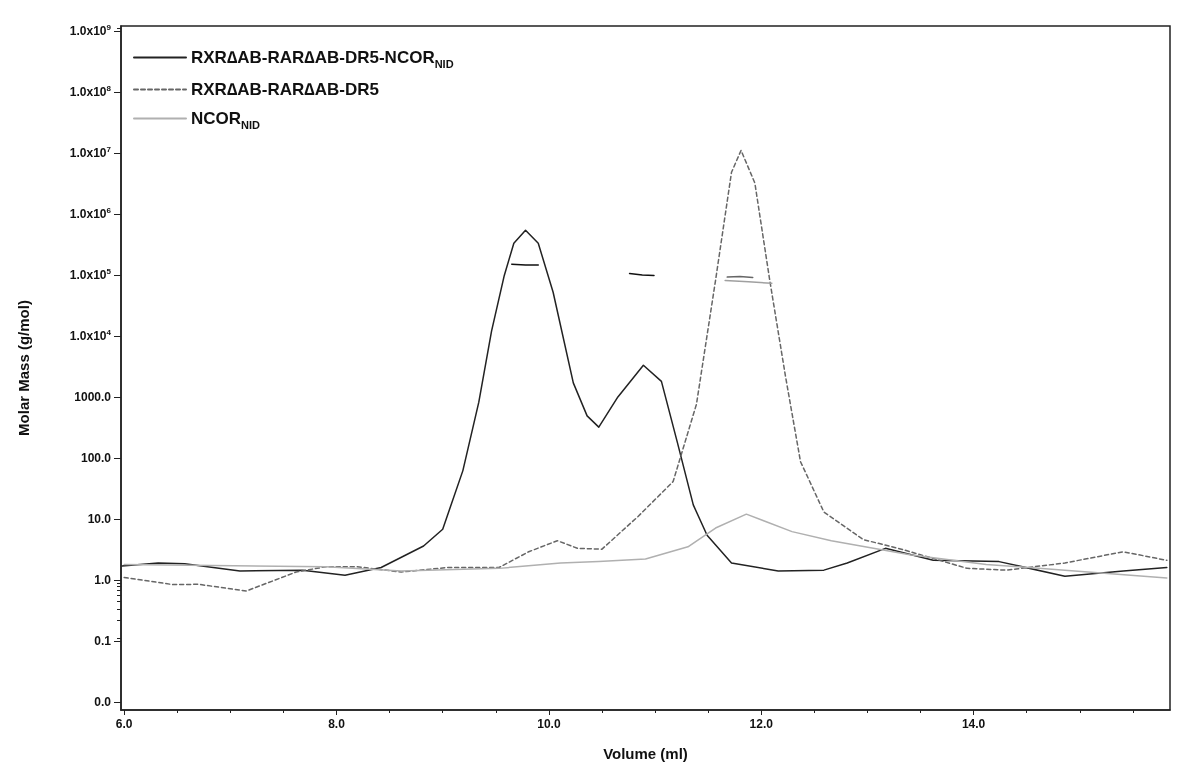 This screenshot has width=1180, height=778. Describe the element at coordinates (285, 89) in the screenshot. I see `legend-label: RXR∆AB-RAR∆AB-DR5` at that location.